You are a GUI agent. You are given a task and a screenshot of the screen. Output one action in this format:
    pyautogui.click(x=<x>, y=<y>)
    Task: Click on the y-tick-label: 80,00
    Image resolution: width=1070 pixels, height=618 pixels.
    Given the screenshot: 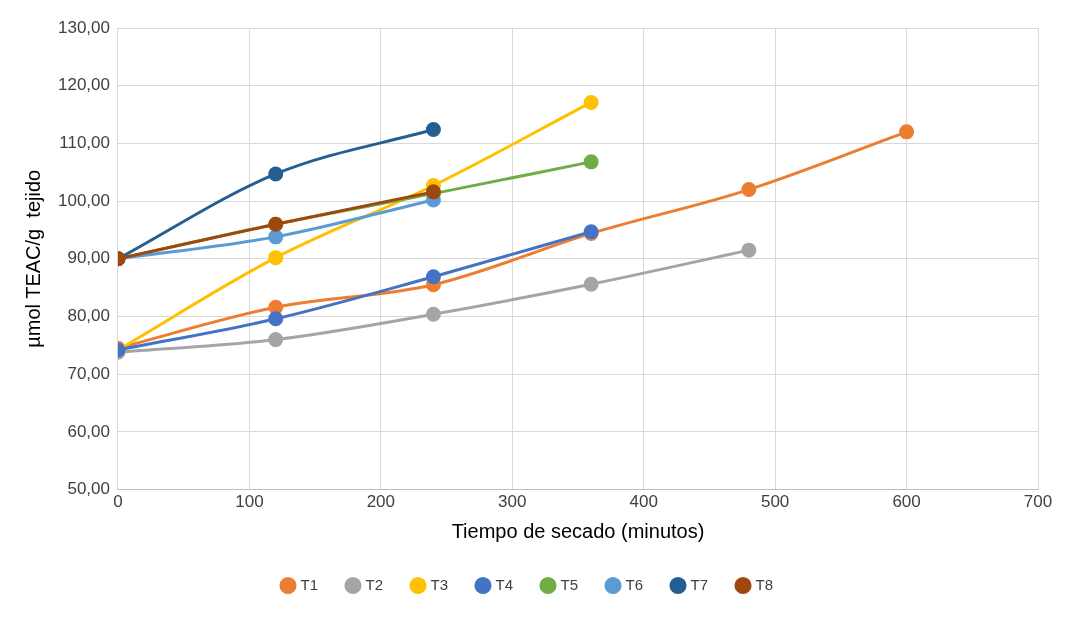 What is the action you would take?
    pyautogui.click(x=88, y=316)
    